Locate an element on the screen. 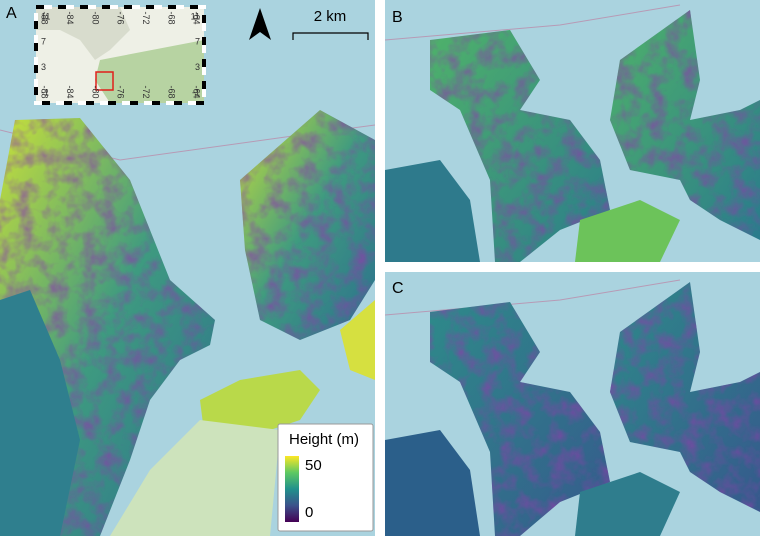 Image resolution: width=760 pixels, height=536 pixels. north-arrow is located at coordinates (260, 24).